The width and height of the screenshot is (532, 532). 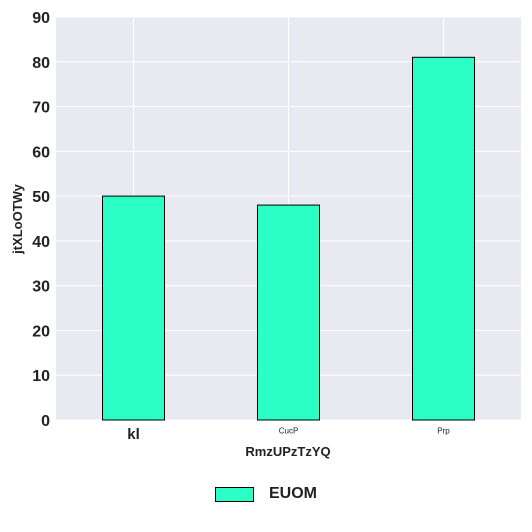 What do you see at coordinates (266, 494) in the screenshot?
I see `legend: EUOM` at bounding box center [266, 494].